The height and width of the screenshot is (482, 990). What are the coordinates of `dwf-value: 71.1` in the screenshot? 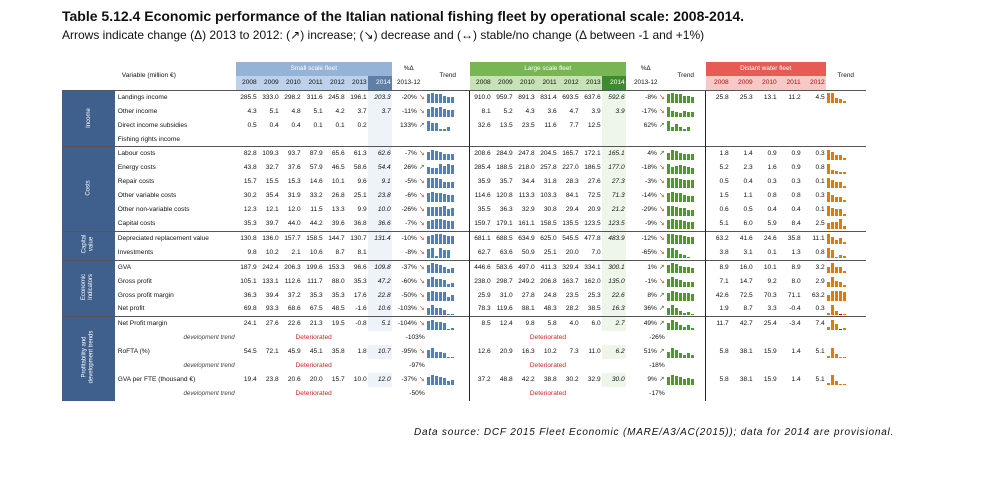 It's located at (794, 295).